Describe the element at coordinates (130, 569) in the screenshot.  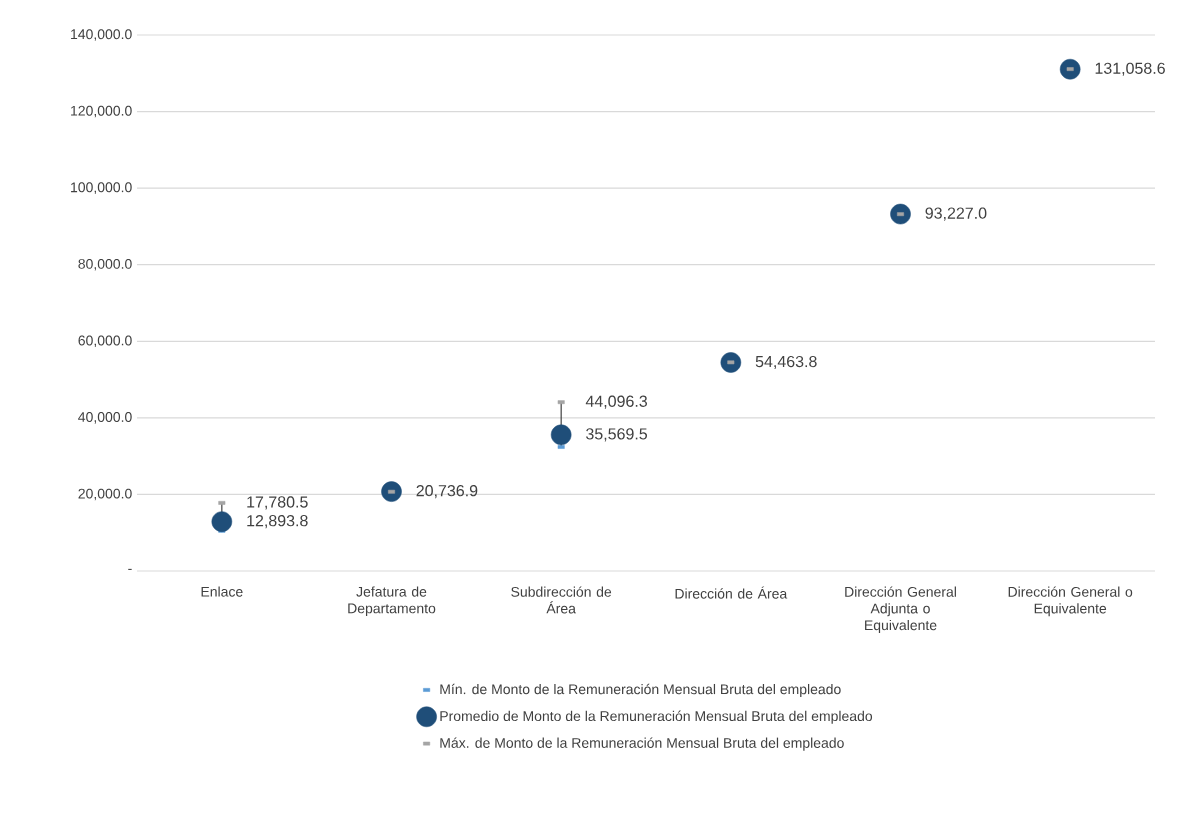
I see `y-tick-label: -` at that location.